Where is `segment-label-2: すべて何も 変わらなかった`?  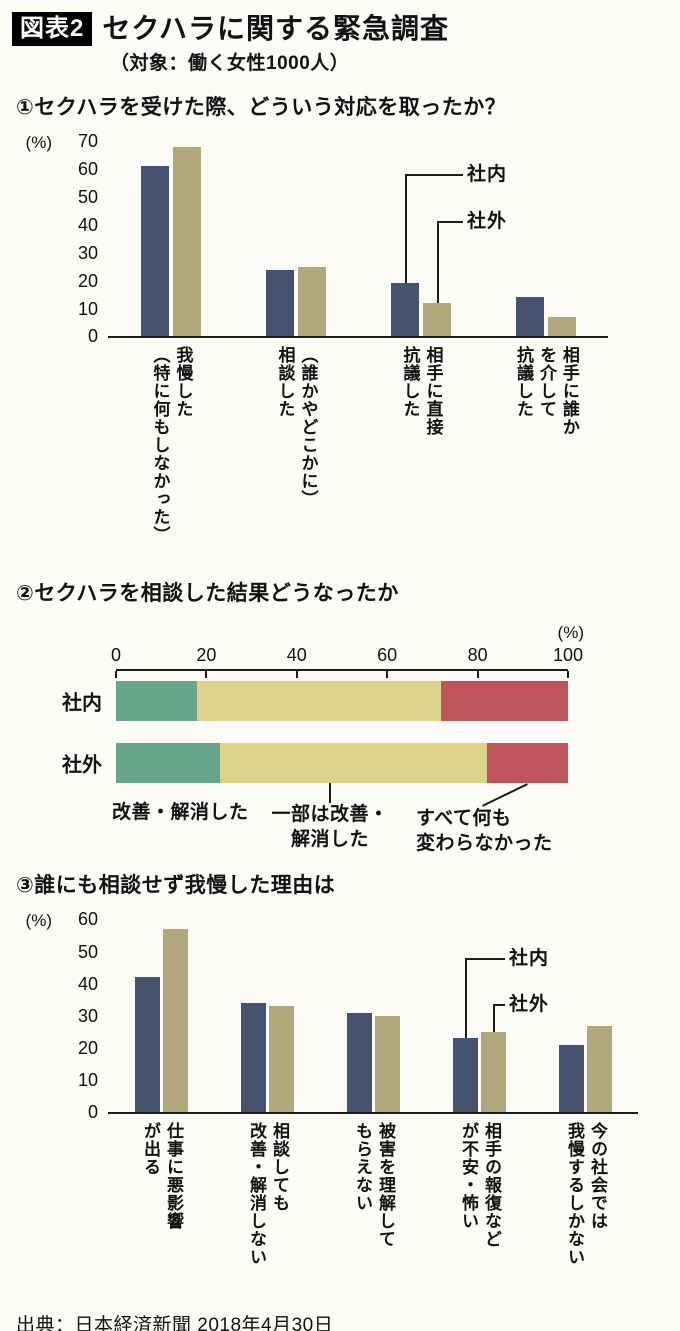
segment-label-2: すべて何も 変わらなかった is located at coordinates (484, 831).